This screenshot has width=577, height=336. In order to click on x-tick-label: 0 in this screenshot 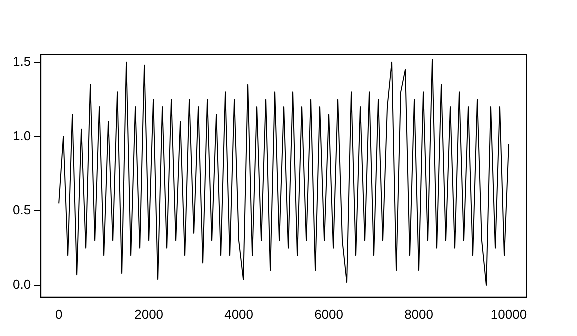, I will do `click(59, 314)`.